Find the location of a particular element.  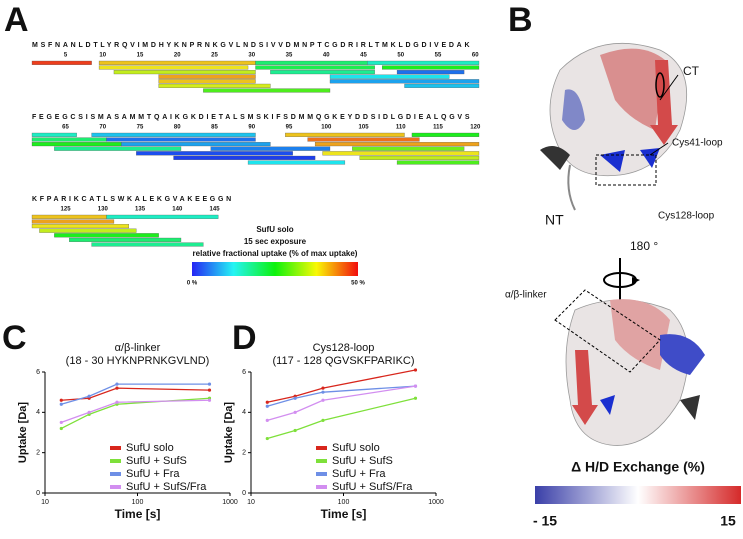

colorbar-title: Δ H/D Exchange (%) is located at coordinates (638, 467).